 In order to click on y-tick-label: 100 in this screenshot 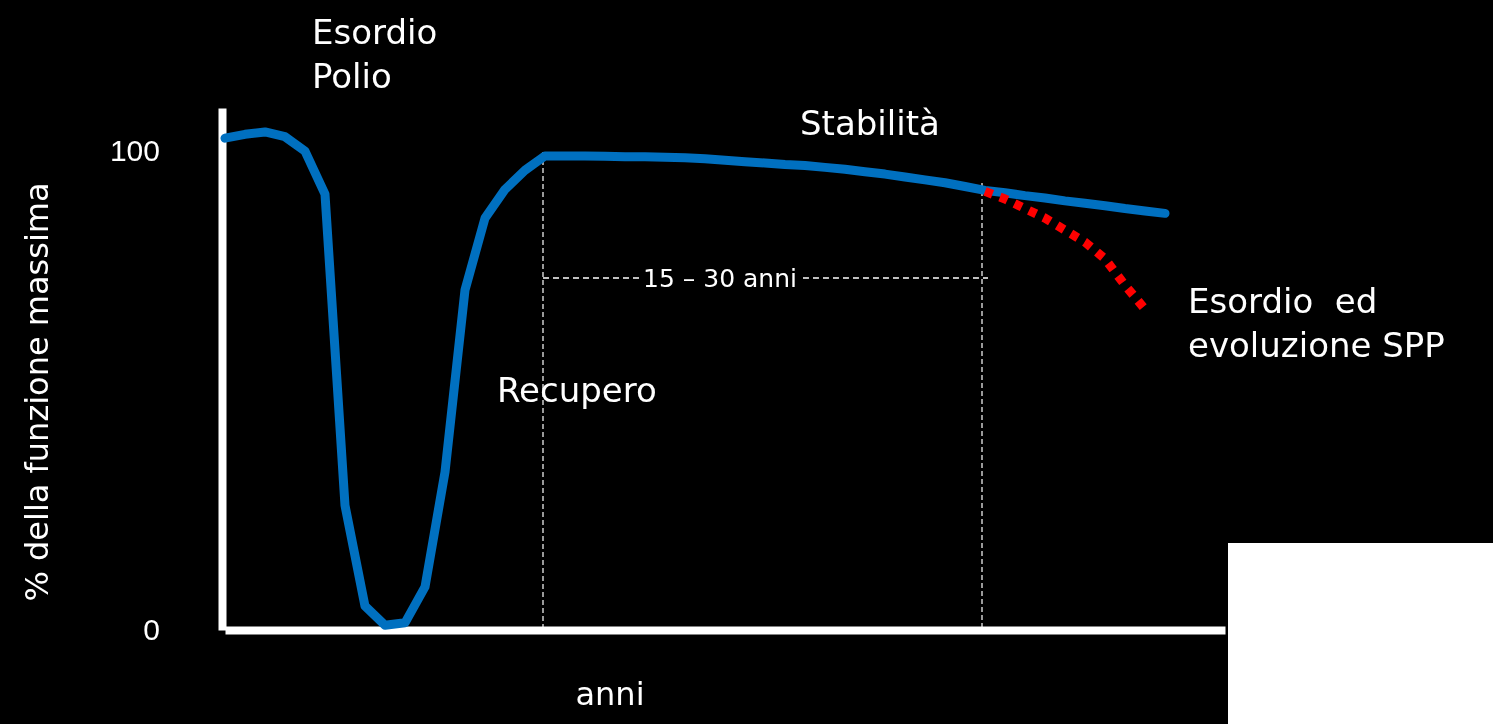, I will do `click(134, 151)`.